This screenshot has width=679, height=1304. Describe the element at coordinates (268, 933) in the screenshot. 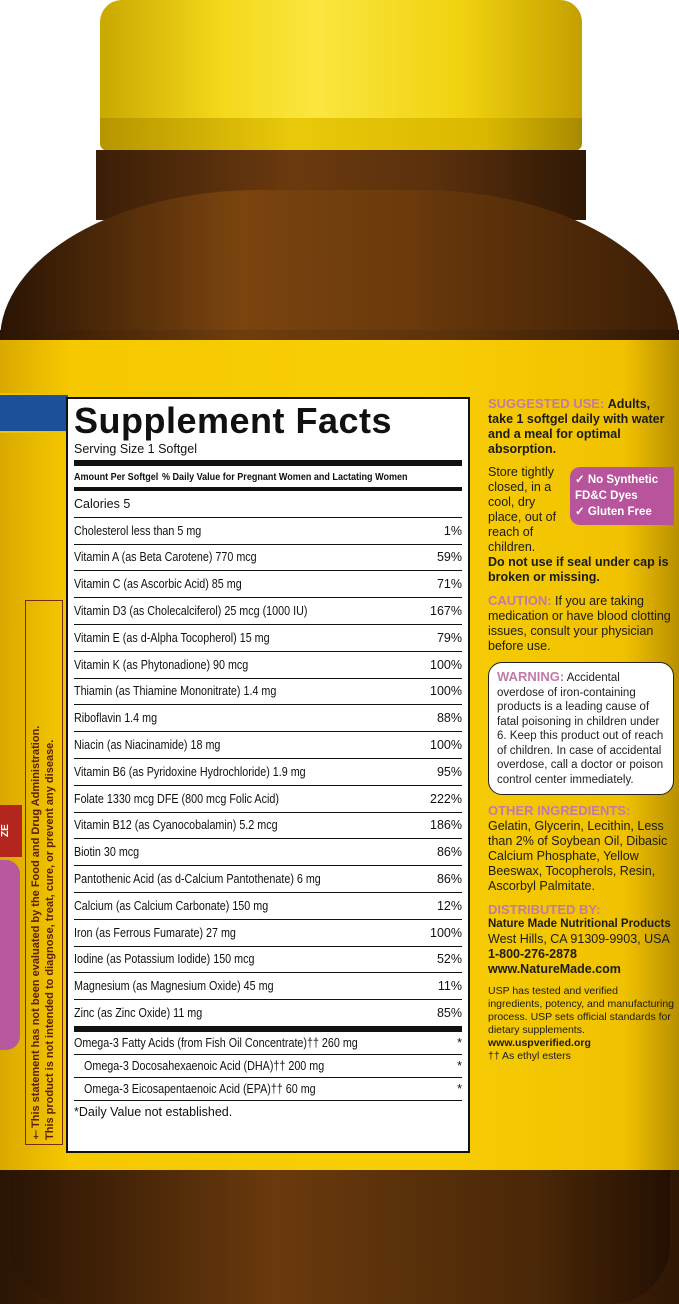

I see `nutrient-row: Iron (as Ferrous Fumarate) 27 mg 100%` at that location.